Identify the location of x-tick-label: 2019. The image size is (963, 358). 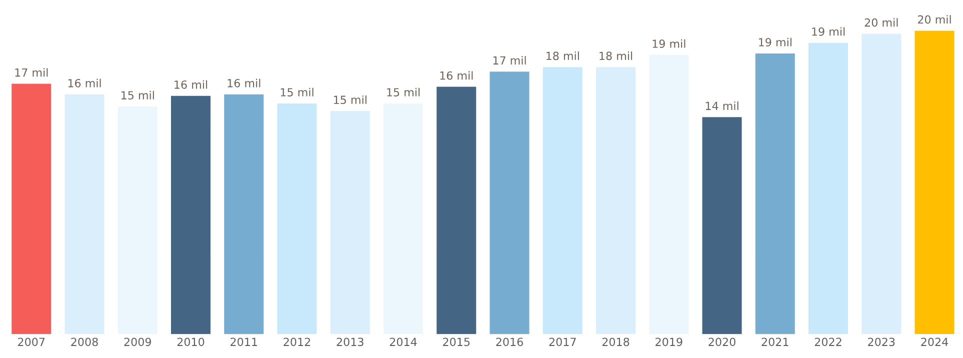
(669, 342).